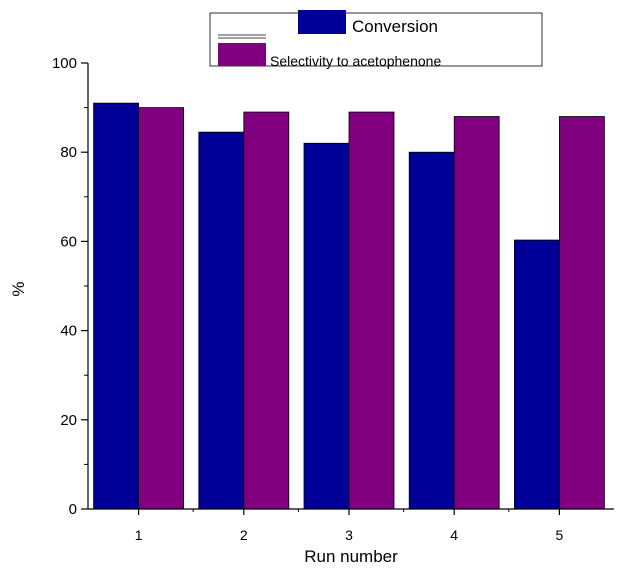 This screenshot has width=631, height=572. Describe the element at coordinates (73, 509) in the screenshot. I see `y-tick-label: 0` at that location.